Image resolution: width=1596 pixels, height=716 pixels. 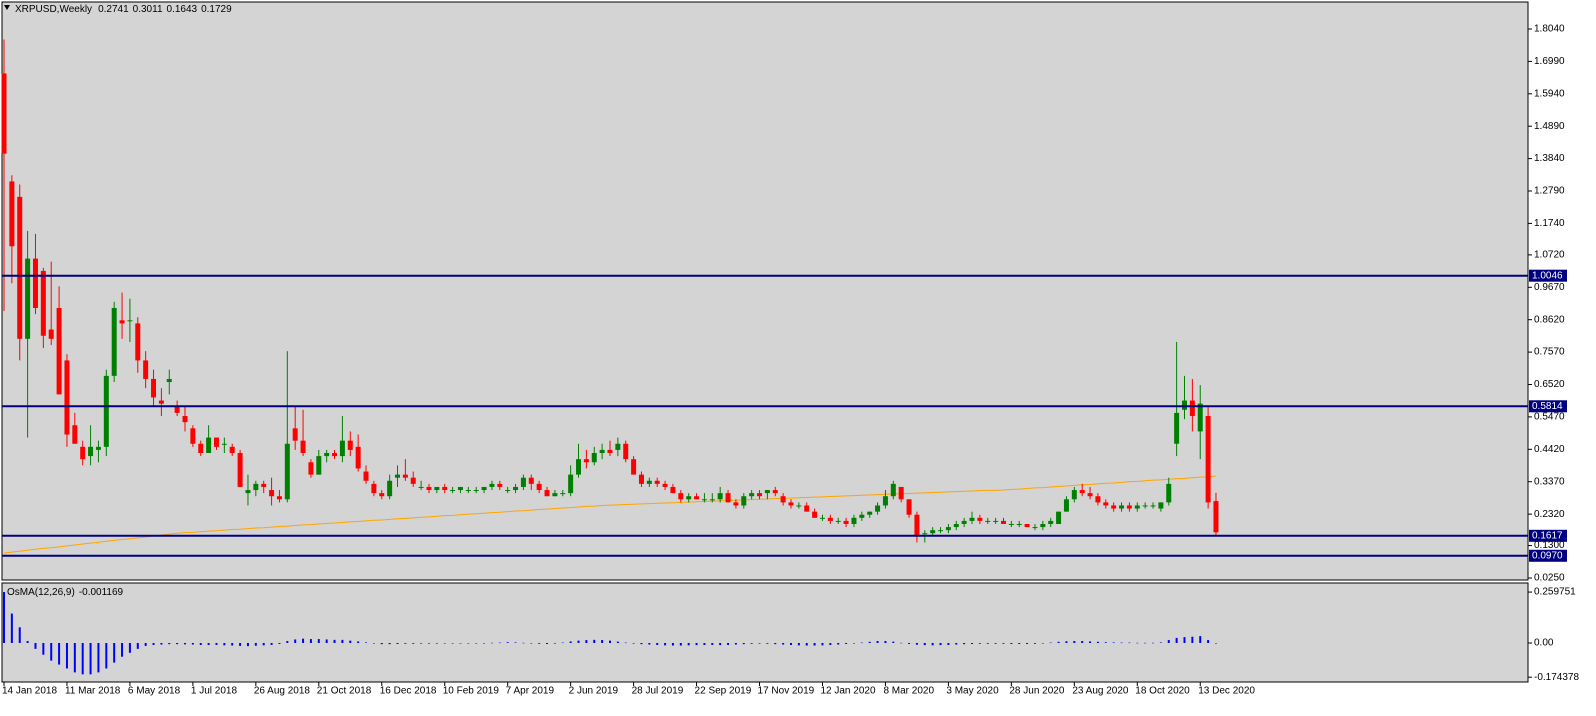 What do you see at coordinates (610, 514) in the screenshot?
I see `moving-average` at bounding box center [610, 514].